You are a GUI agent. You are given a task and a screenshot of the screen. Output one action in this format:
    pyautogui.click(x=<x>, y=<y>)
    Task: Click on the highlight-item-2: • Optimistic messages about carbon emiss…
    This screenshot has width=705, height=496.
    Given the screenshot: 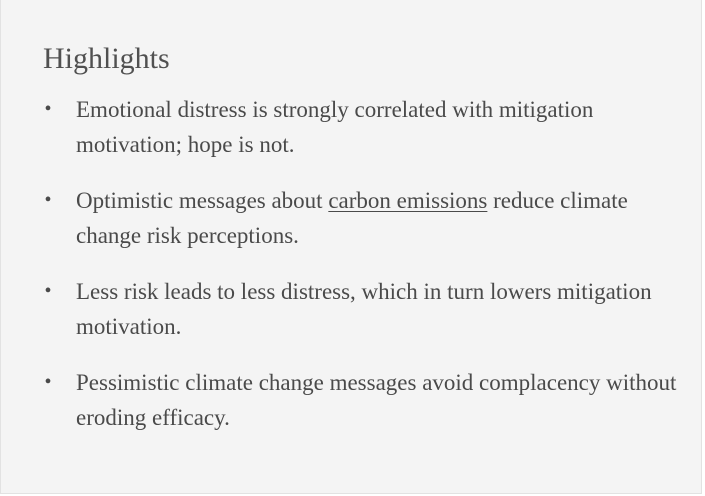 What is the action you would take?
    pyautogui.click(x=363, y=218)
    